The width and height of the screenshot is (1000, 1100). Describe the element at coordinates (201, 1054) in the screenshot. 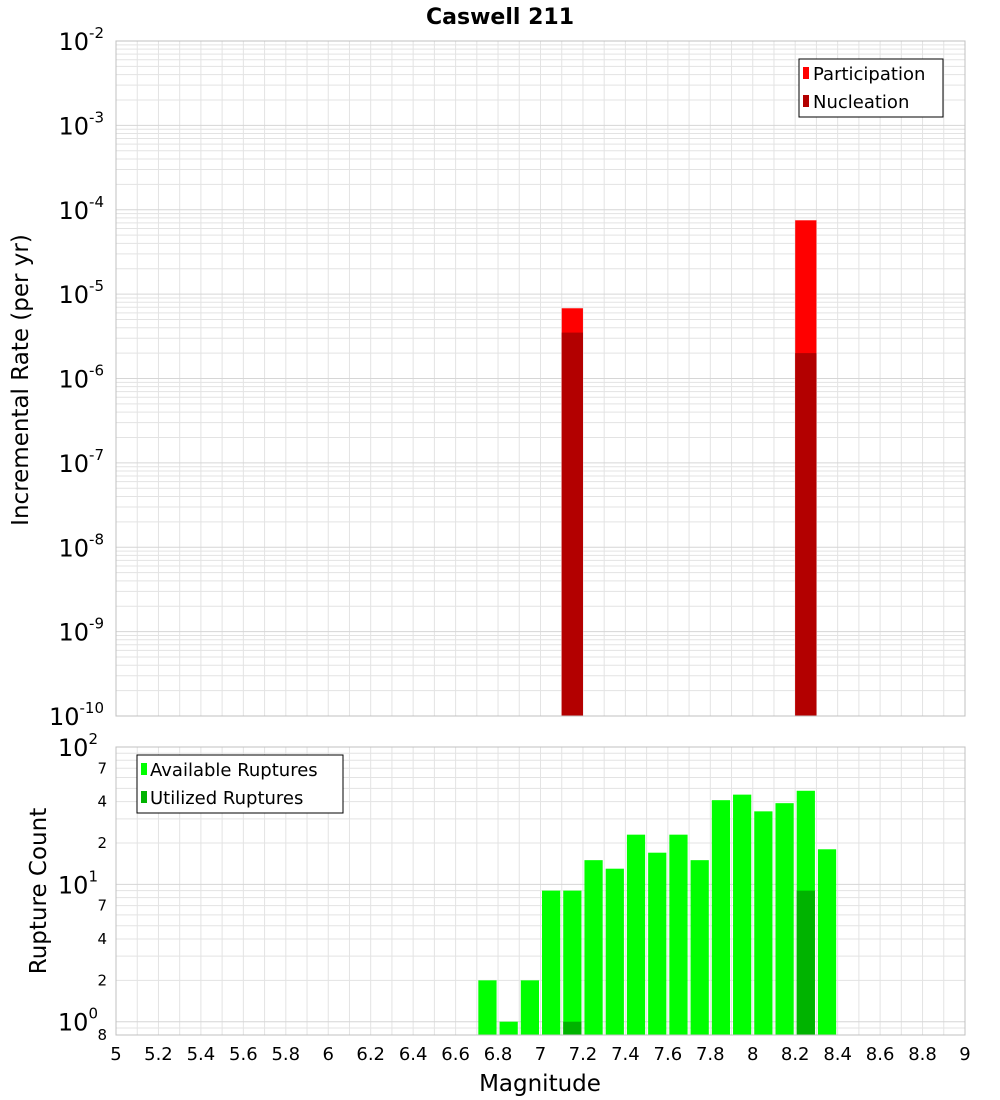

I see `x-tick-label: 5.4` at that location.